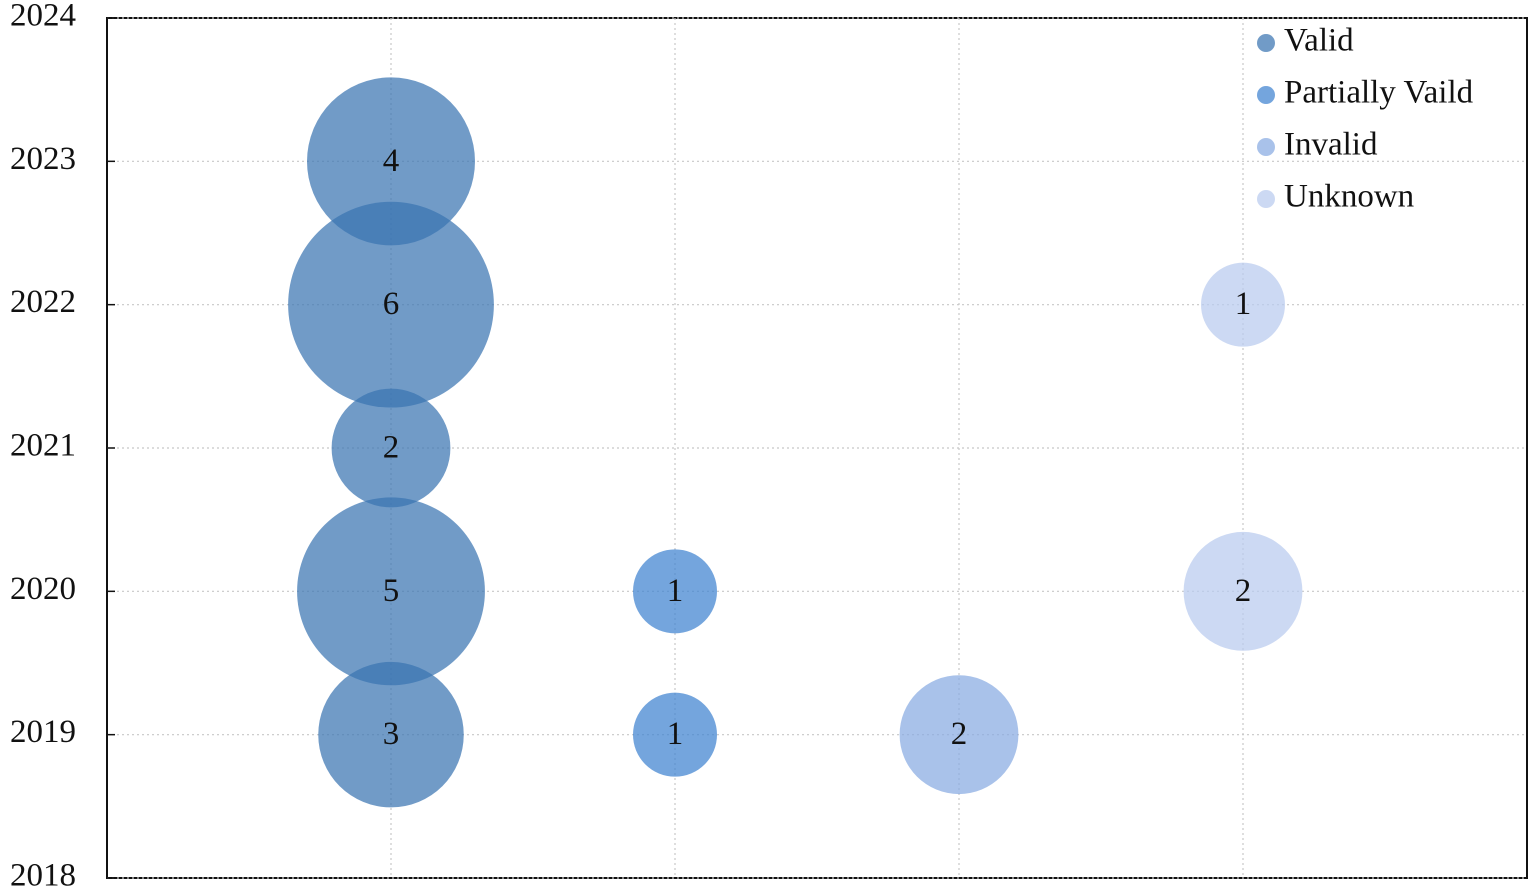 This screenshot has height=896, width=1535. Describe the element at coordinates (1349, 197) in the screenshot. I see `legend-label: Unknown` at that location.